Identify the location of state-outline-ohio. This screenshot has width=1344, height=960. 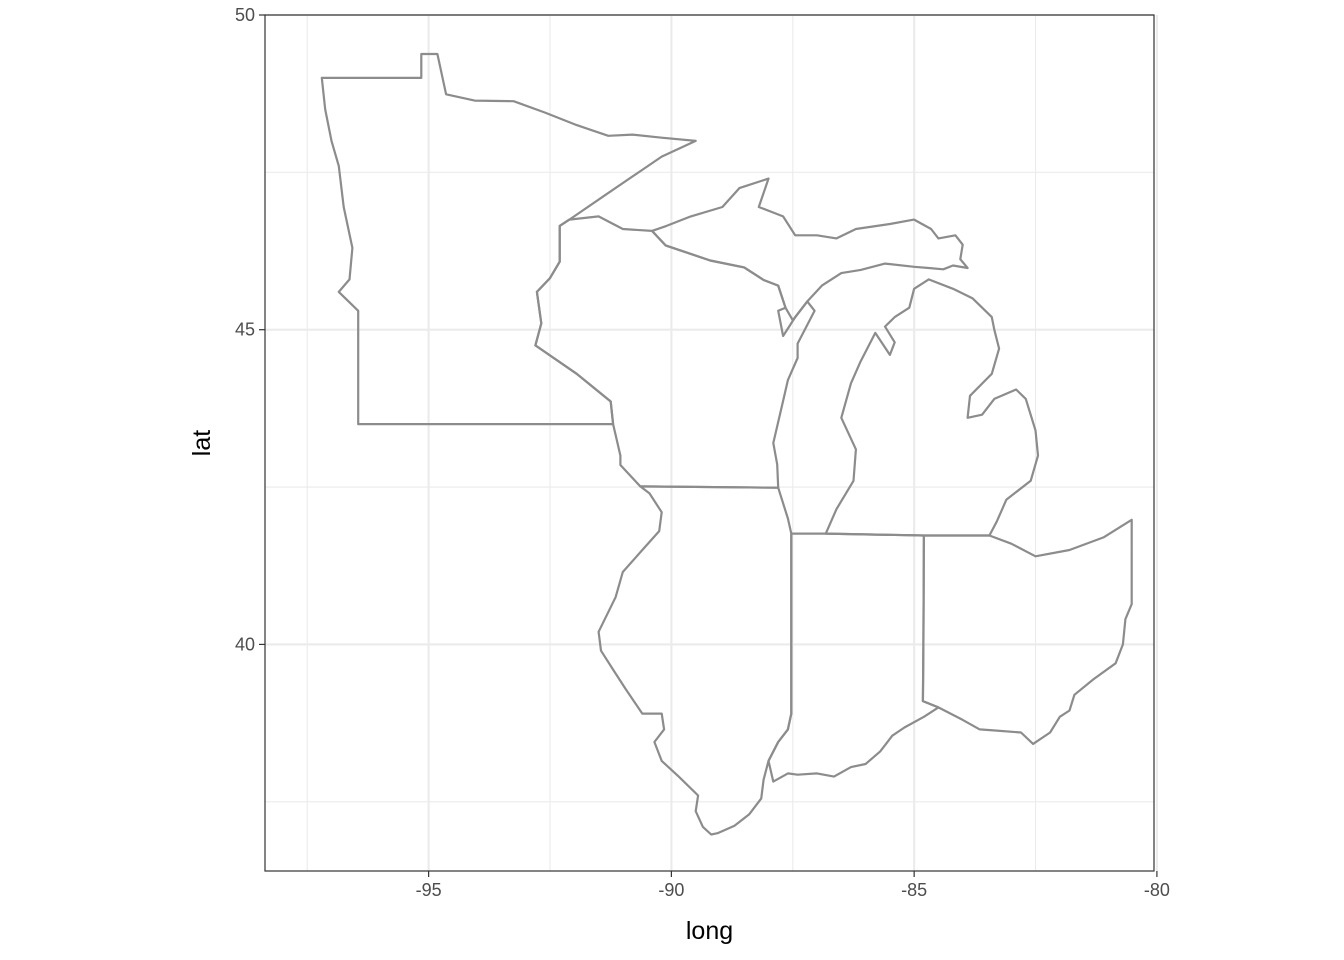
(1027, 631).